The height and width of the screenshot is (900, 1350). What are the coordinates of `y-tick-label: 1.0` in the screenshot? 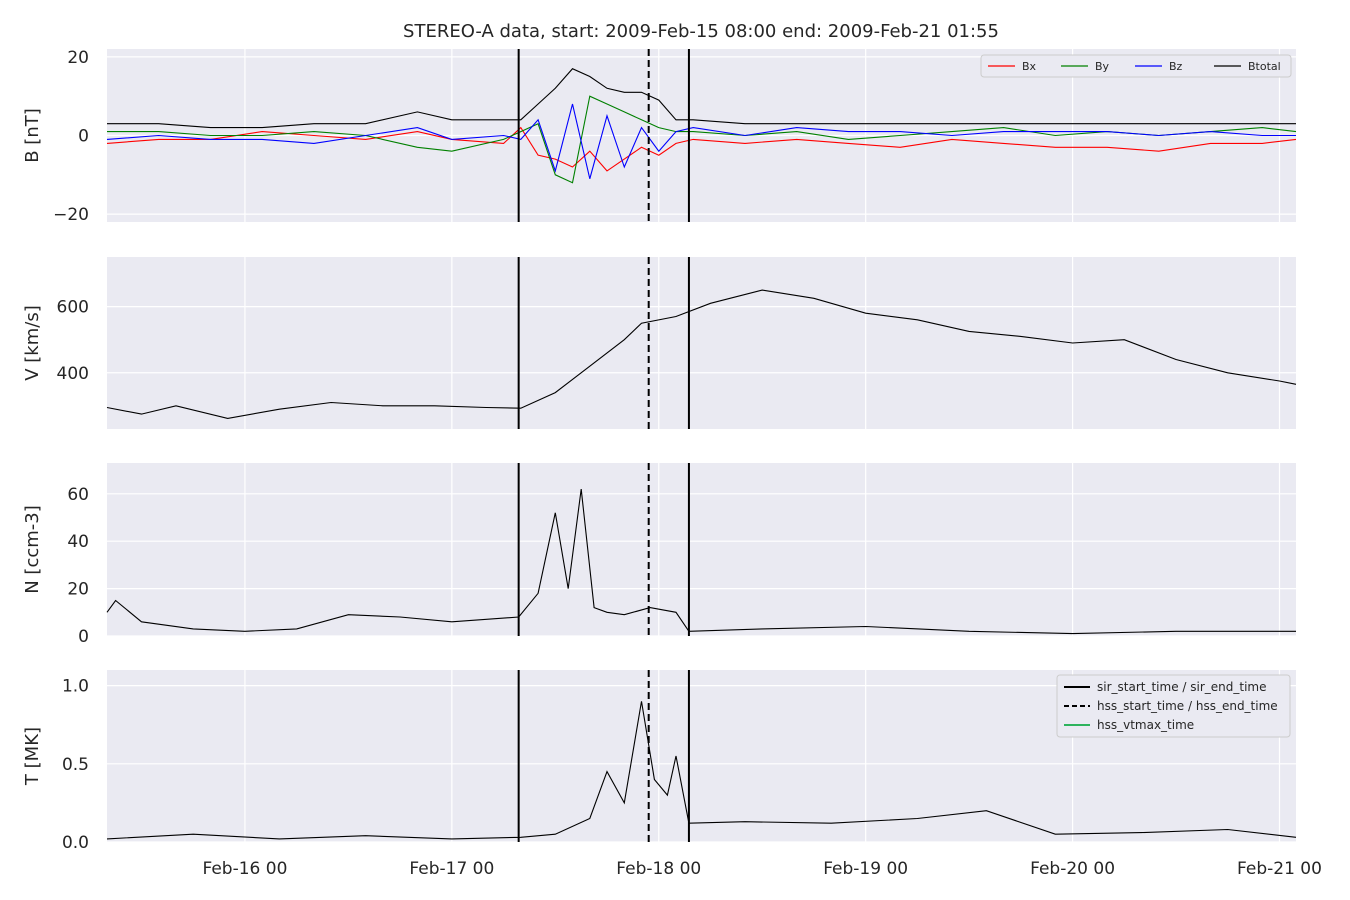 It's located at (75, 687).